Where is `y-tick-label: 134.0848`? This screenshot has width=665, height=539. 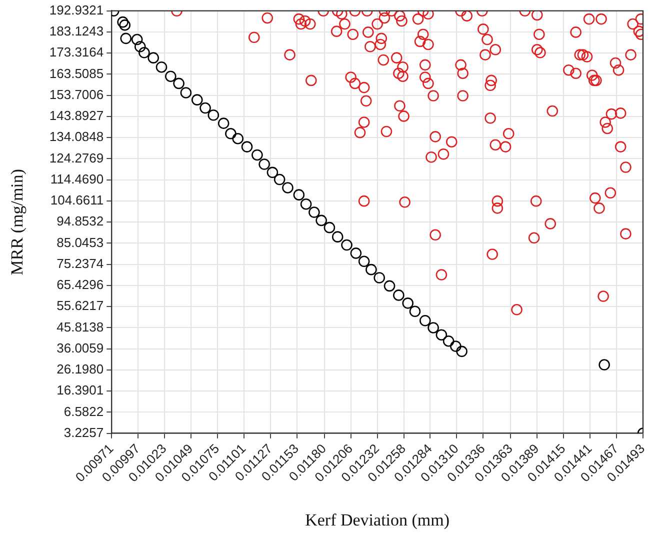
y-tick-label: 134.0848 is located at coordinates (76, 136).